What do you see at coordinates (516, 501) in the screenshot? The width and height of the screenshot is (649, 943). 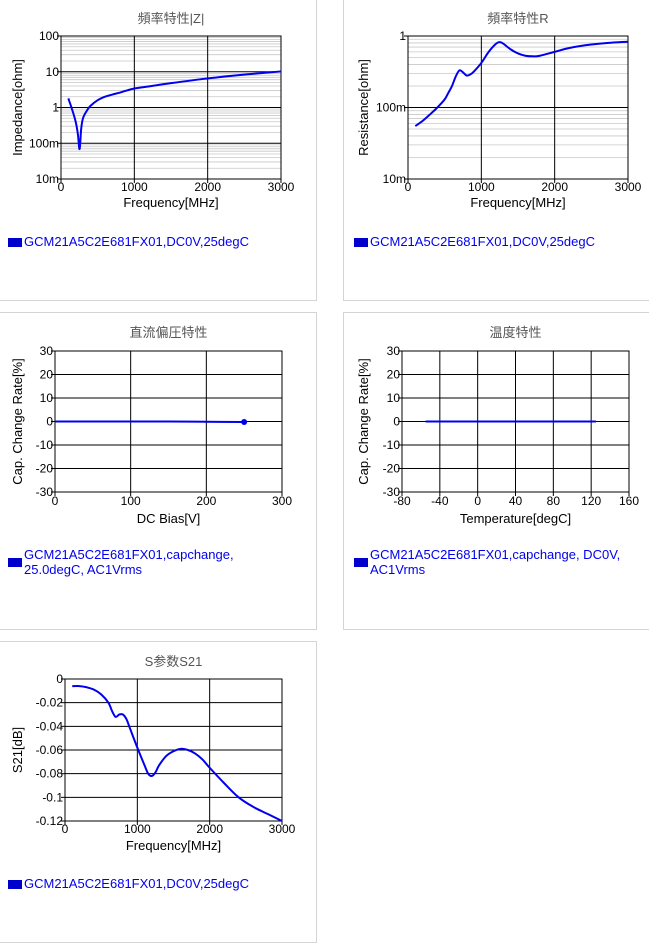 I see `x-tick-label: 40` at bounding box center [516, 501].